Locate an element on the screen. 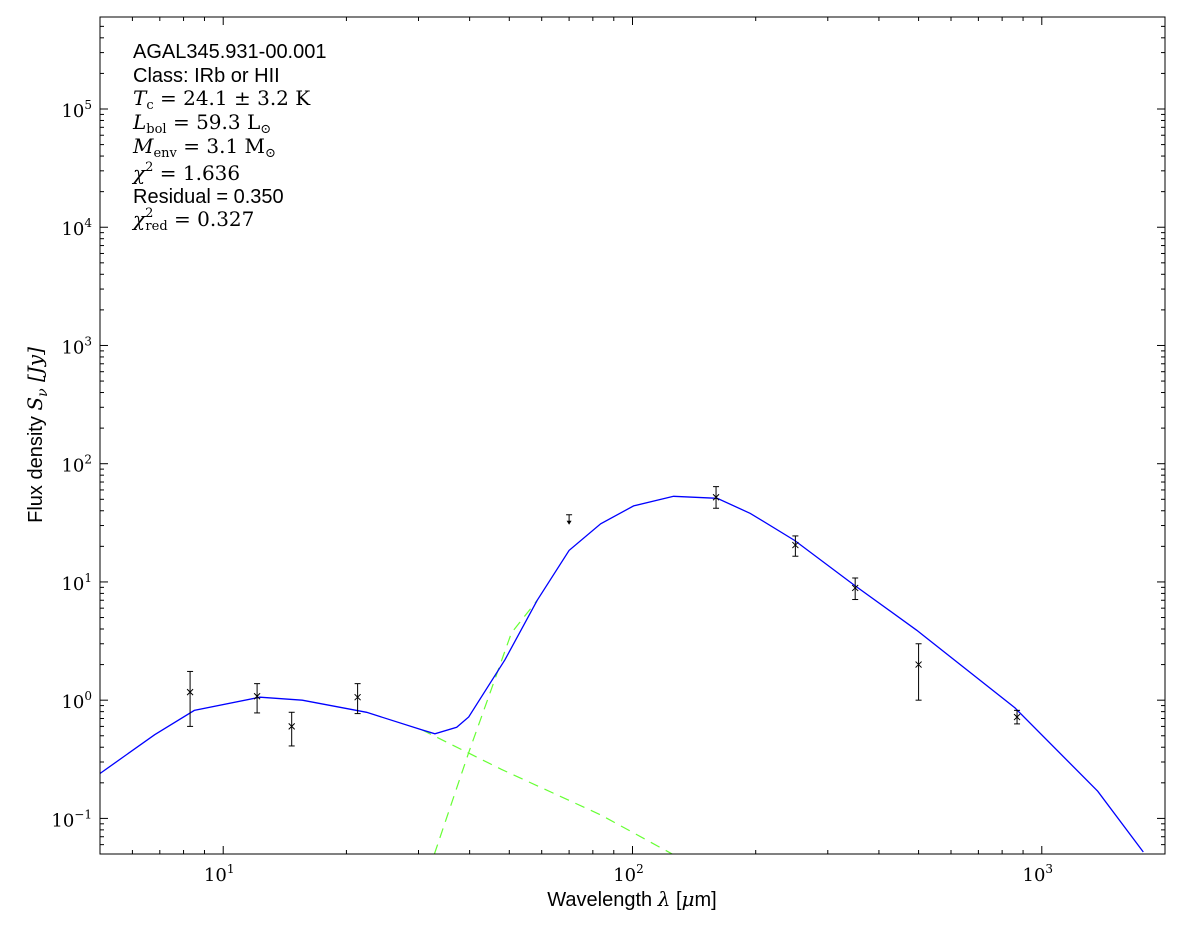 This screenshot has height=933, width=1200. residual-label: Residual = 0.350 is located at coordinates (208, 197).